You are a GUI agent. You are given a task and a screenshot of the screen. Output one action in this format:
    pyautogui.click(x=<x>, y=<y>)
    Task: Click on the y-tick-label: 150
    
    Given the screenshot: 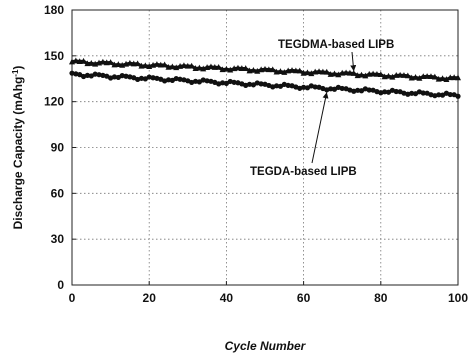 What is the action you would take?
    pyautogui.click(x=54, y=56)
    